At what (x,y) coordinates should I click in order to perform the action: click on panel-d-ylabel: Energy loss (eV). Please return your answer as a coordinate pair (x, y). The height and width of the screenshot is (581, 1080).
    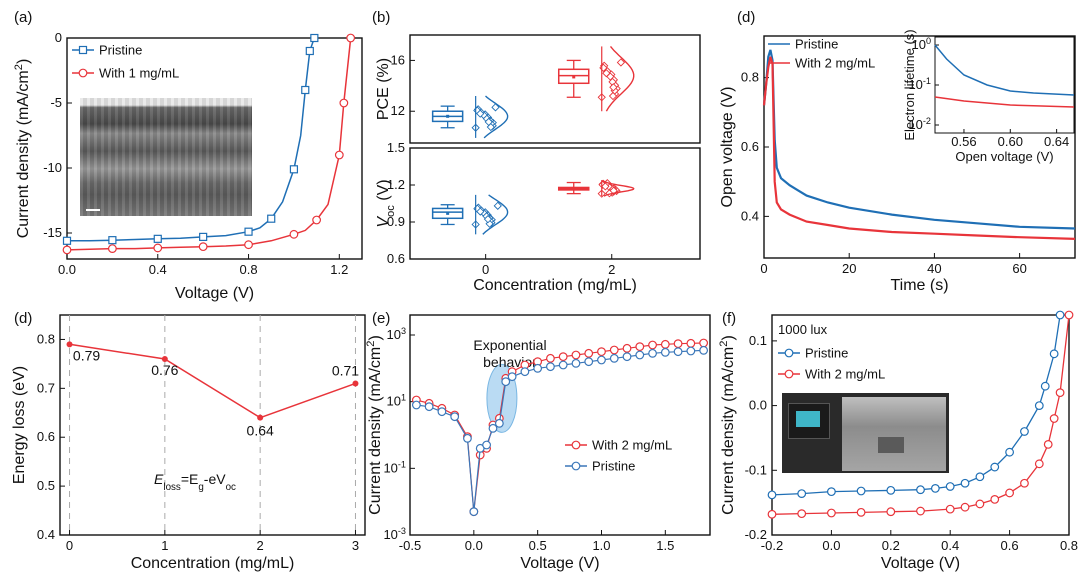
    Looking at the image, I should click on (19, 425).